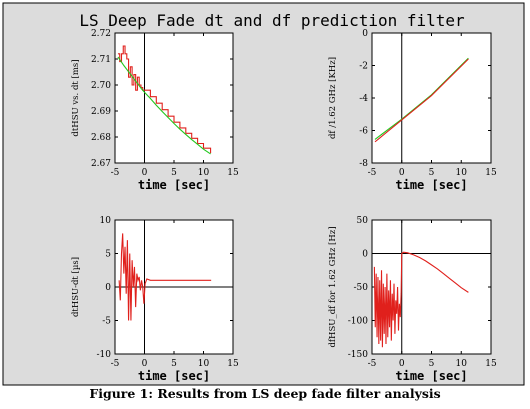 This screenshot has height=409, width=530. What do you see at coordinates (101, 112) in the screenshot?
I see `y-tick-label: 2.69` at bounding box center [101, 112].